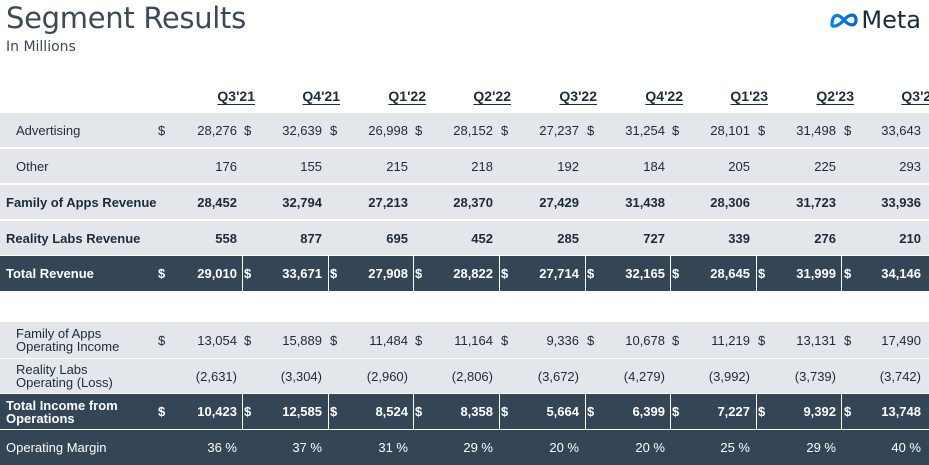 This screenshot has width=929, height=465. What do you see at coordinates (492, 96) in the screenshot?
I see `column-header: Q2'22` at bounding box center [492, 96].